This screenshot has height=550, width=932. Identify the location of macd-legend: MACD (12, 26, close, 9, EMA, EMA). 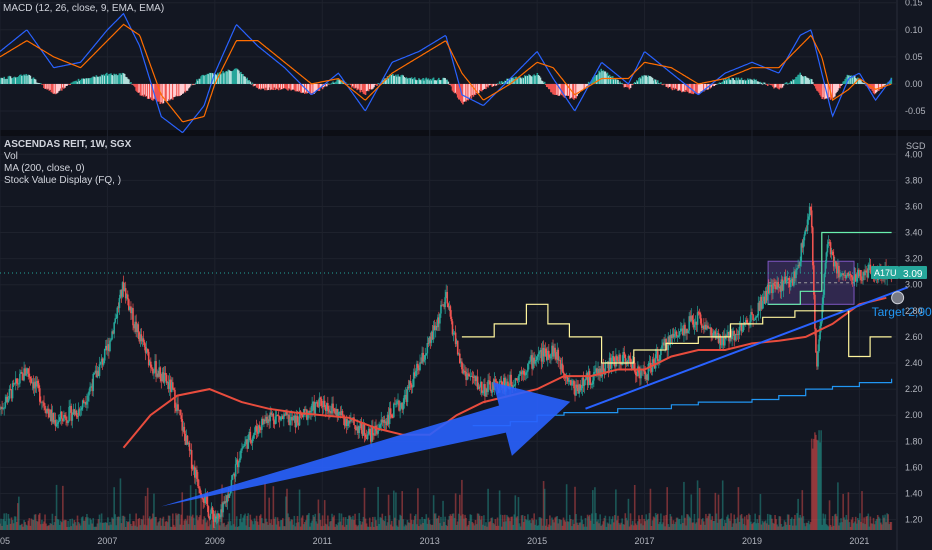
(83, 9).